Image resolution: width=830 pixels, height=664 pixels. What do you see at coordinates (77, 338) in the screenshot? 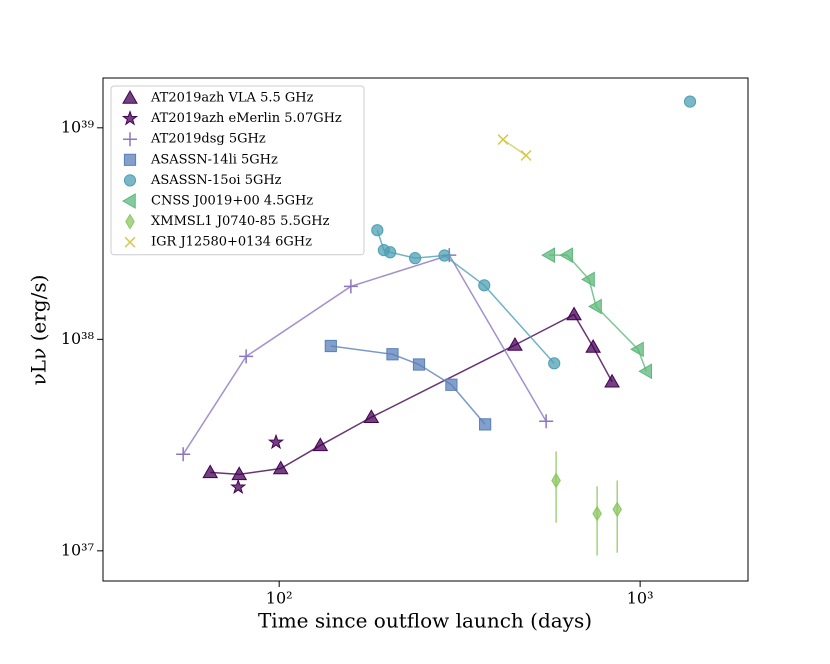
I see `y-tick-label: 10³⁸` at bounding box center [77, 338].